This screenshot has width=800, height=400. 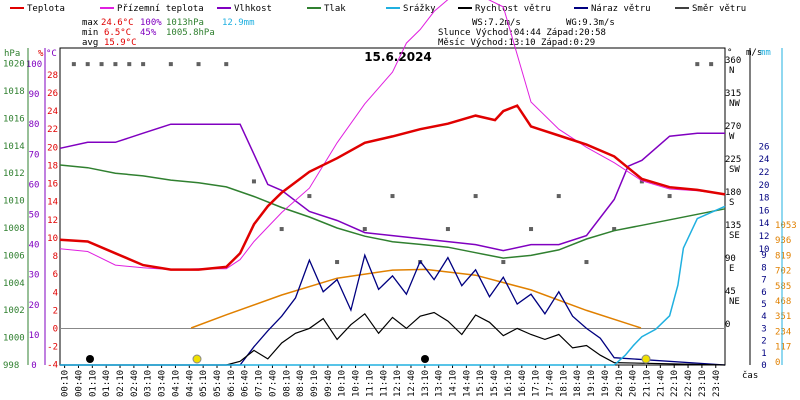 I want to click on dir-tick-label: E, so click(x=731, y=269).